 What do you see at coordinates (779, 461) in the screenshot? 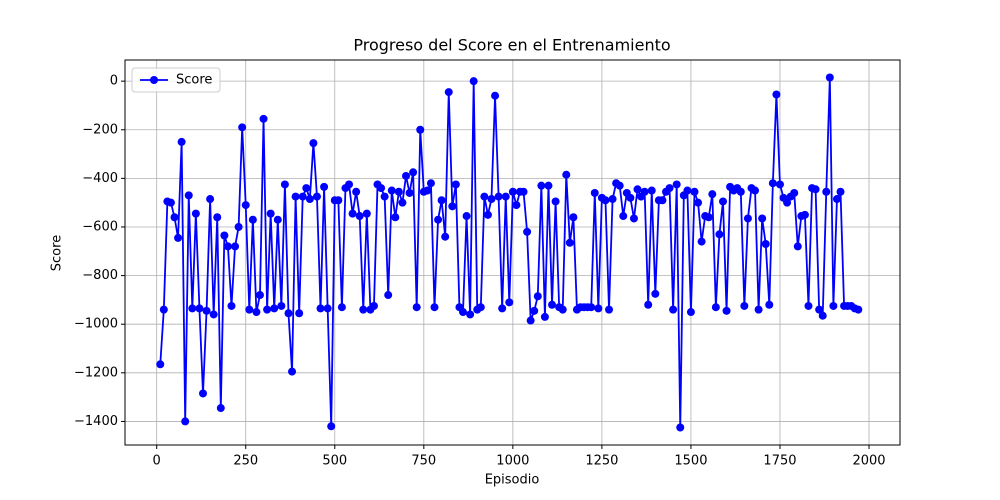
I see `x-tick-label: 1750` at bounding box center [779, 461].